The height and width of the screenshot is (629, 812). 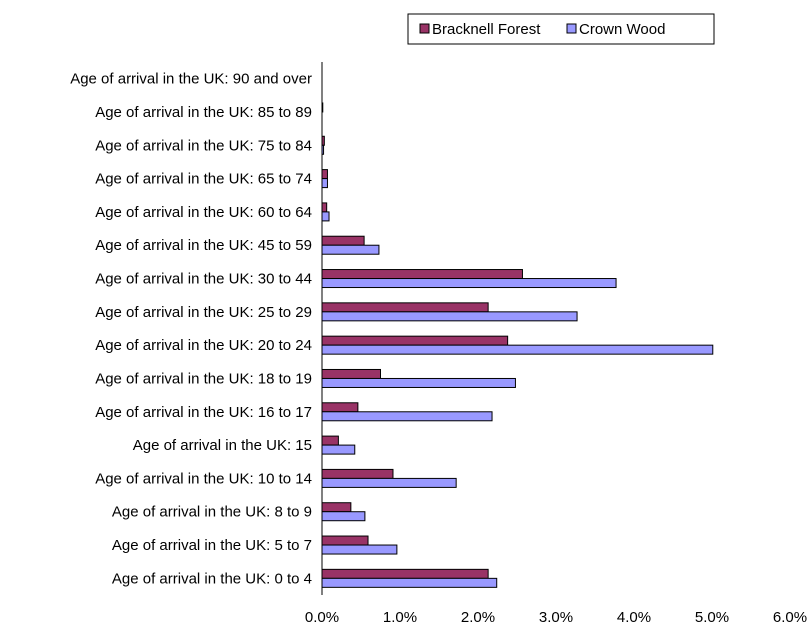 I want to click on x-tick-label: 2.0%, so click(x=478, y=617).